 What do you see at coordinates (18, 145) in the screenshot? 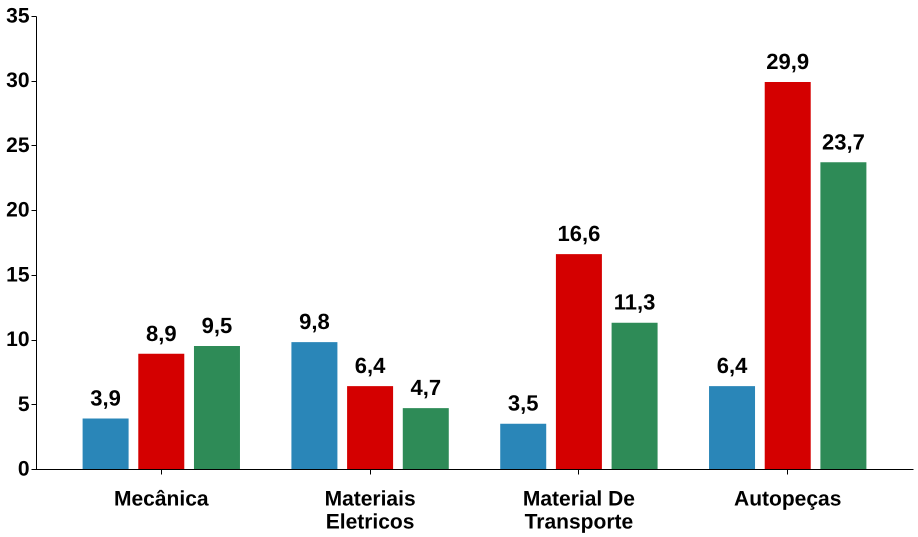
I see `y-tick-label: 25` at bounding box center [18, 145].